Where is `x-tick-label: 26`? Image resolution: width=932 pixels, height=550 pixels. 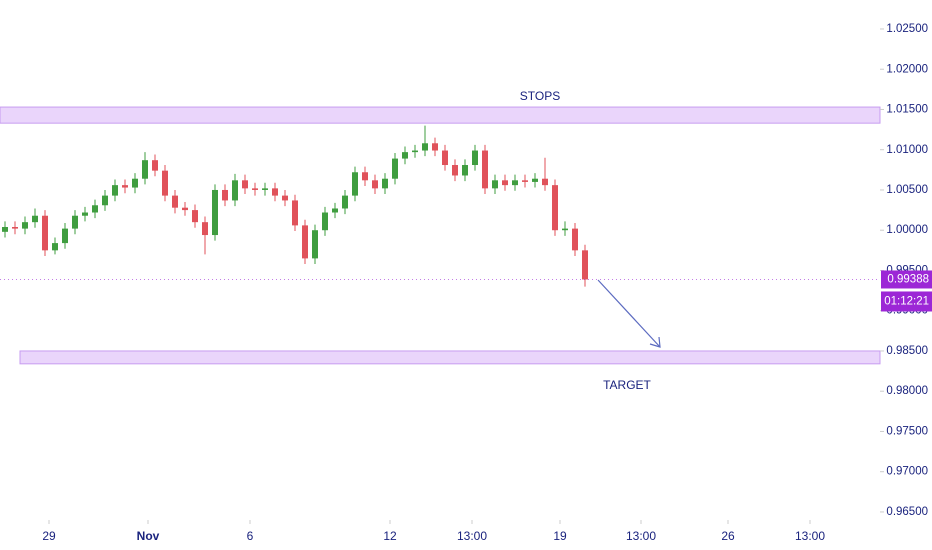
x-tick-label: 26 is located at coordinates (728, 536).